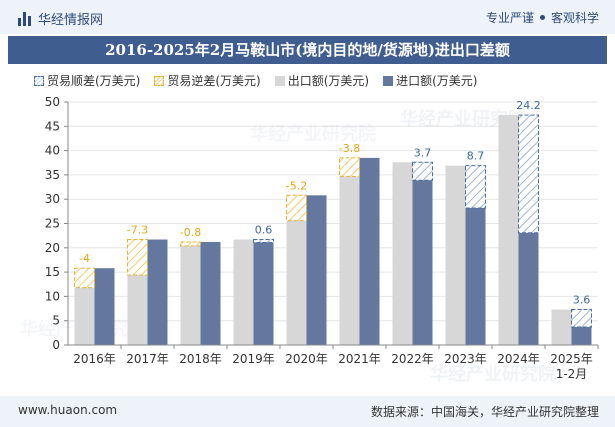  What do you see at coordinates (509, 18) in the screenshot?
I see `tagline-1: 专业严谨` at bounding box center [509, 18].